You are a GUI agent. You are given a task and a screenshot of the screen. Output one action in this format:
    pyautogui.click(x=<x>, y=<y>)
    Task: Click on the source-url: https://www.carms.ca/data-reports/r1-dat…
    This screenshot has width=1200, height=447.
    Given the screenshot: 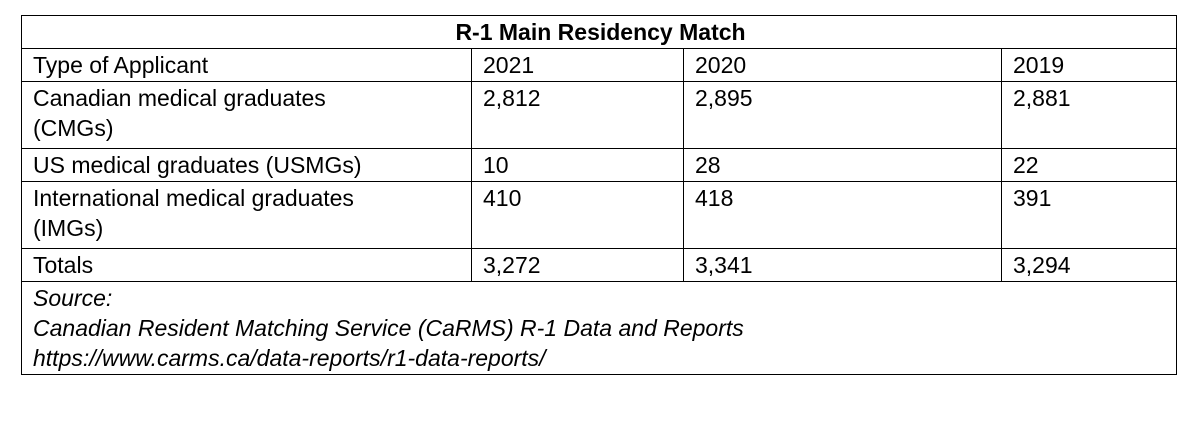 What is the action you would take?
    pyautogui.click(x=289, y=358)
    